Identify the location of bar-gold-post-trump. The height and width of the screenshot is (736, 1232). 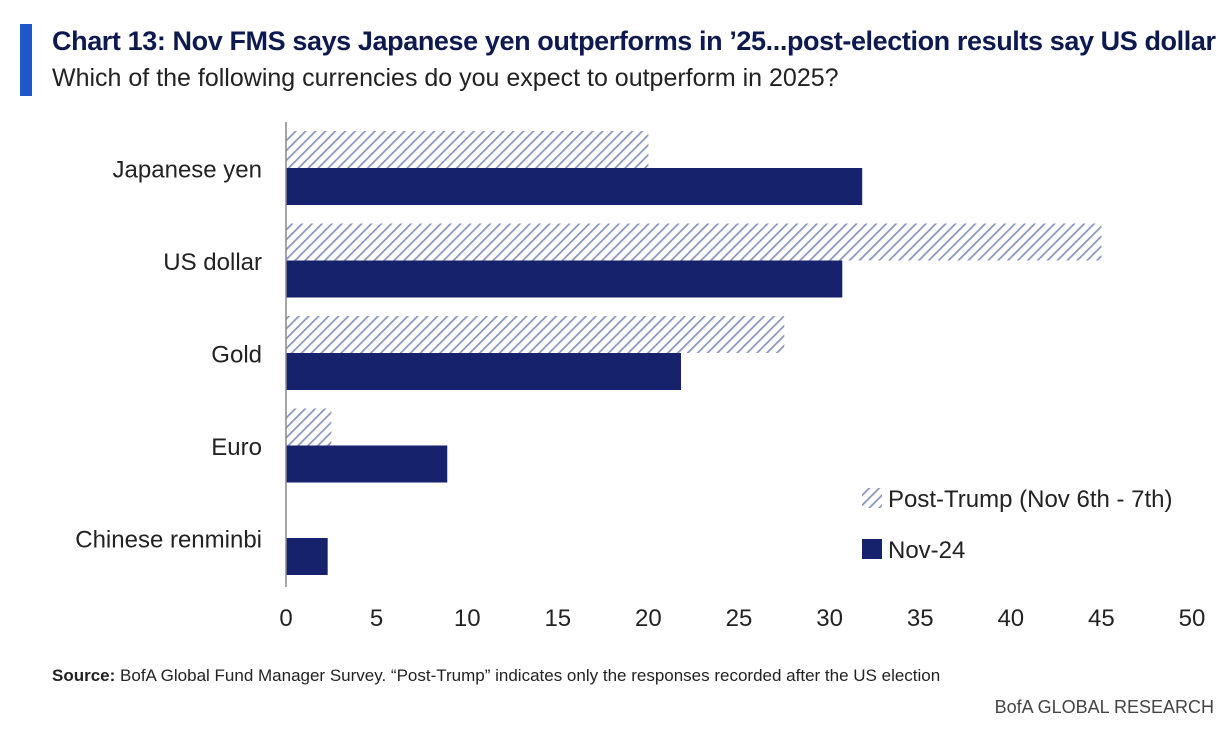
(535, 334).